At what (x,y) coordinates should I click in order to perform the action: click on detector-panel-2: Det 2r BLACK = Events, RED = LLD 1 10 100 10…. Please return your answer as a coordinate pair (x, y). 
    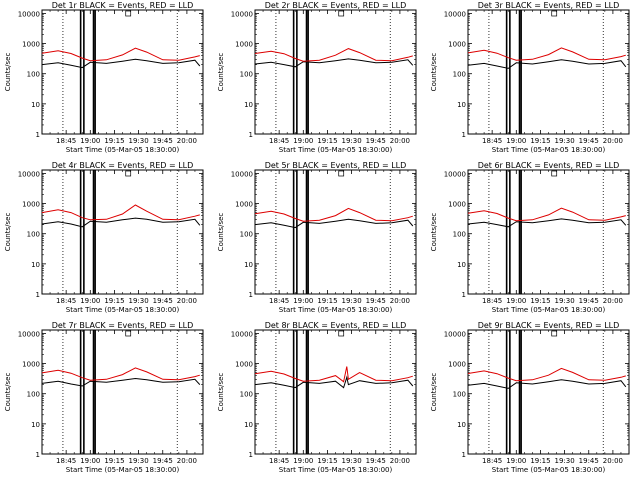
    Looking at the image, I should click on (317, 77).